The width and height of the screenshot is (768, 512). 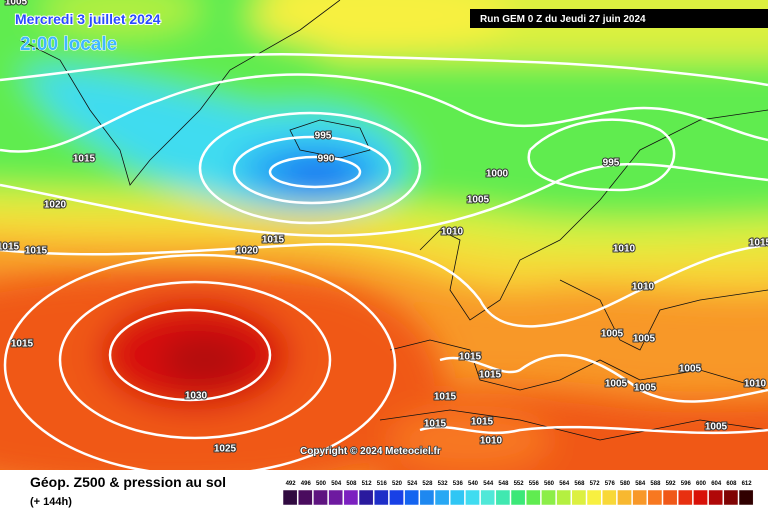 I want to click on legend-label: 540, so click(x=473, y=484).